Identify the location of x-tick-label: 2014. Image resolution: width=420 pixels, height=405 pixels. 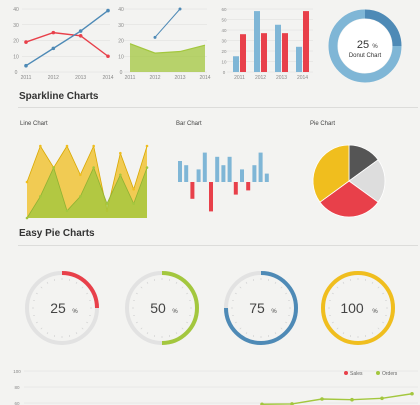
(204, 78).